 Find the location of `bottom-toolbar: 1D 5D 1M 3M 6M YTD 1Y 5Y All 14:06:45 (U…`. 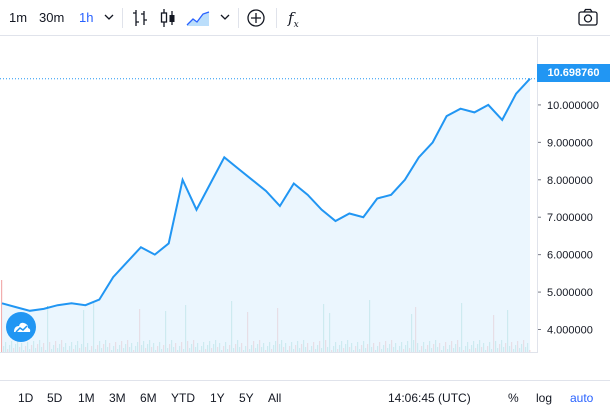

bottom-toolbar: 1D 5D 1M 3M 6M YTD 1Y 5Y All 14:06:45 (U… is located at coordinates (305, 399).